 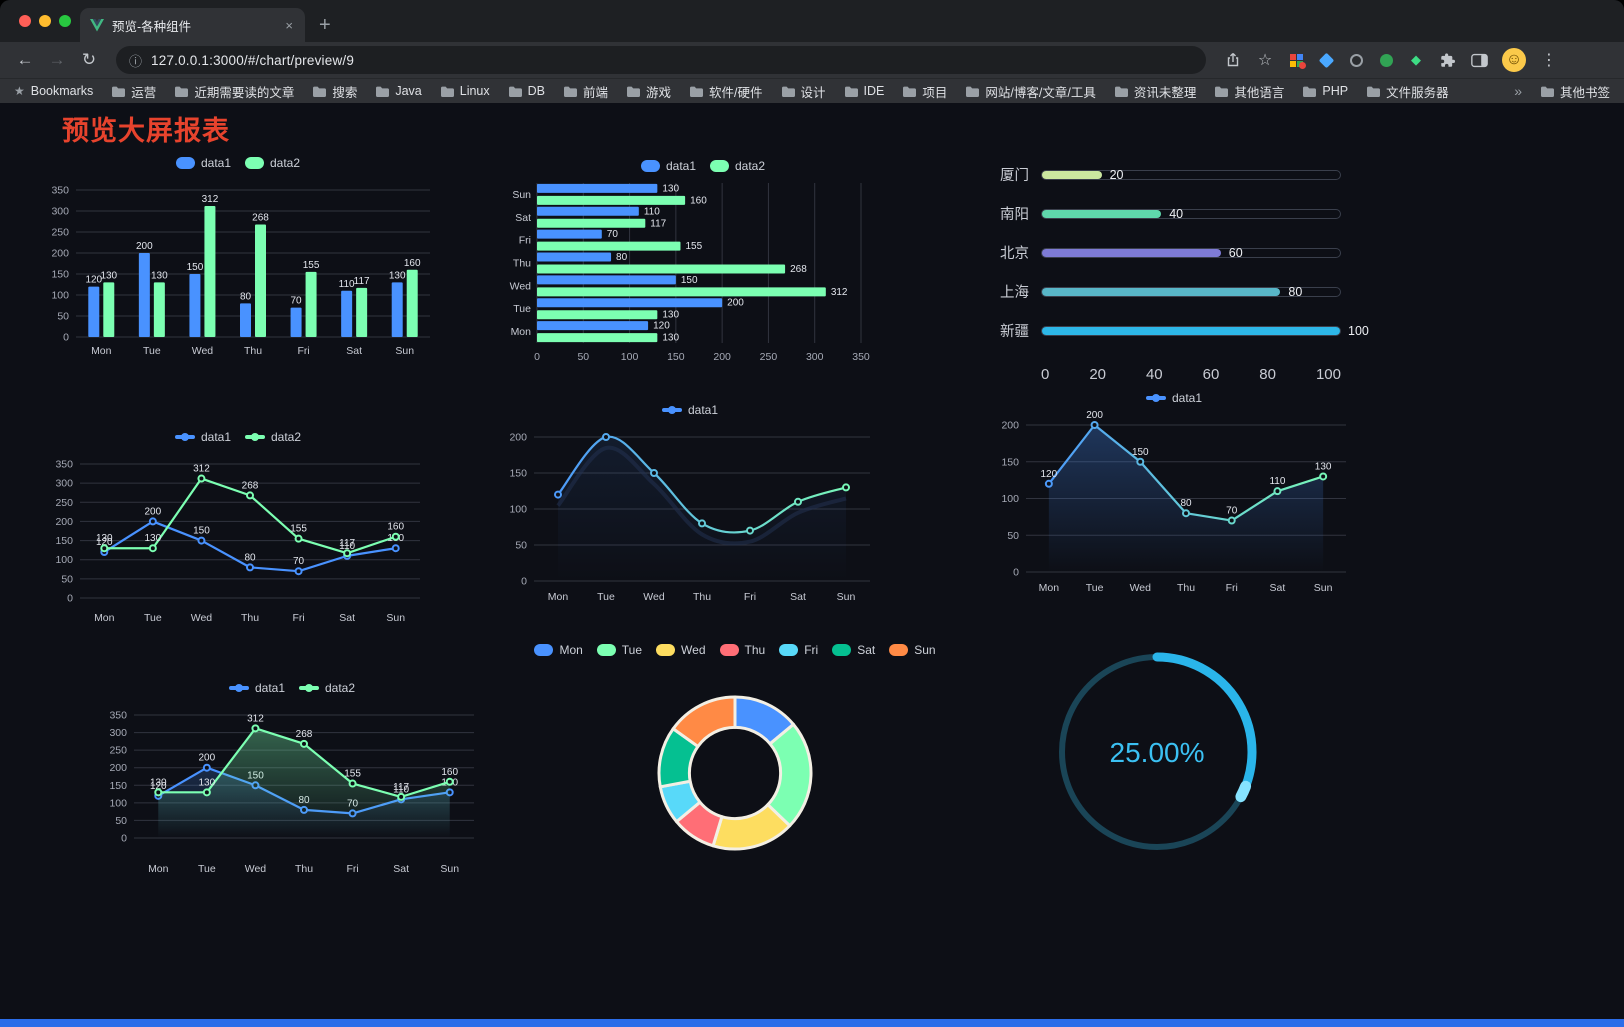 What do you see at coordinates (1447, 60) in the screenshot?
I see `extensions-puzzle-icon` at bounding box center [1447, 60].